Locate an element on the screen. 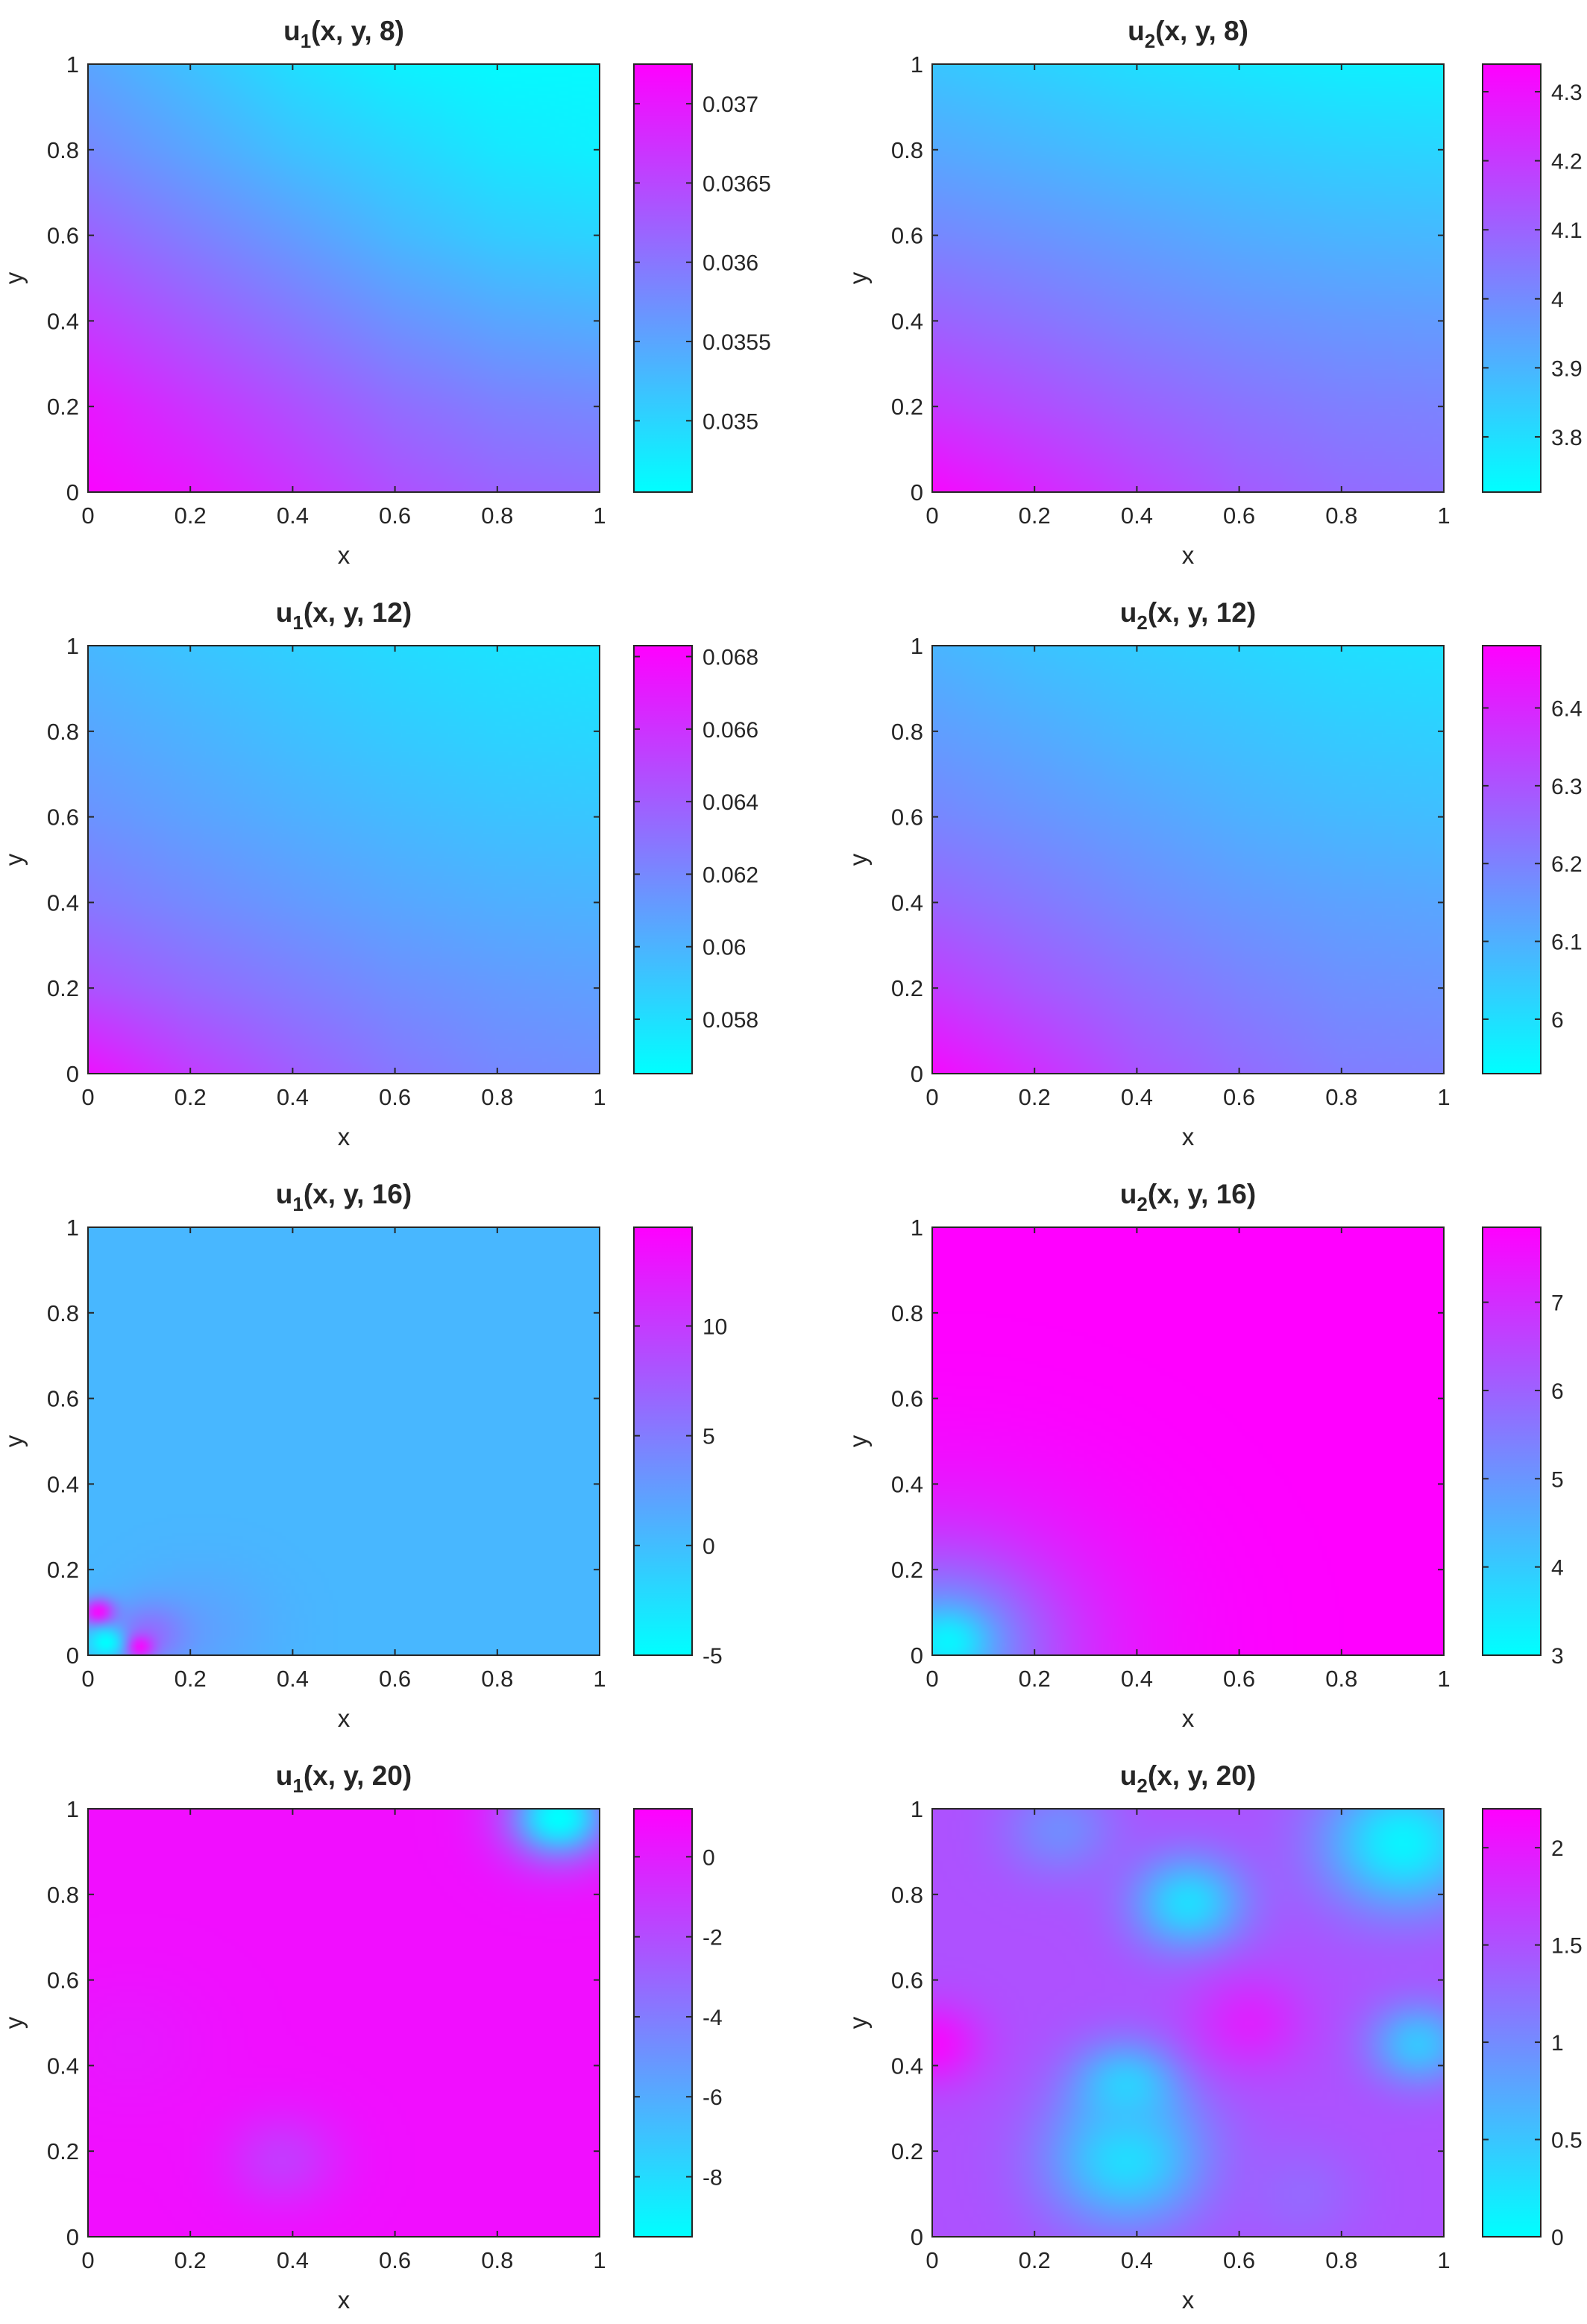  colorbar-tick-label: 0.035 is located at coordinates (730, 421).